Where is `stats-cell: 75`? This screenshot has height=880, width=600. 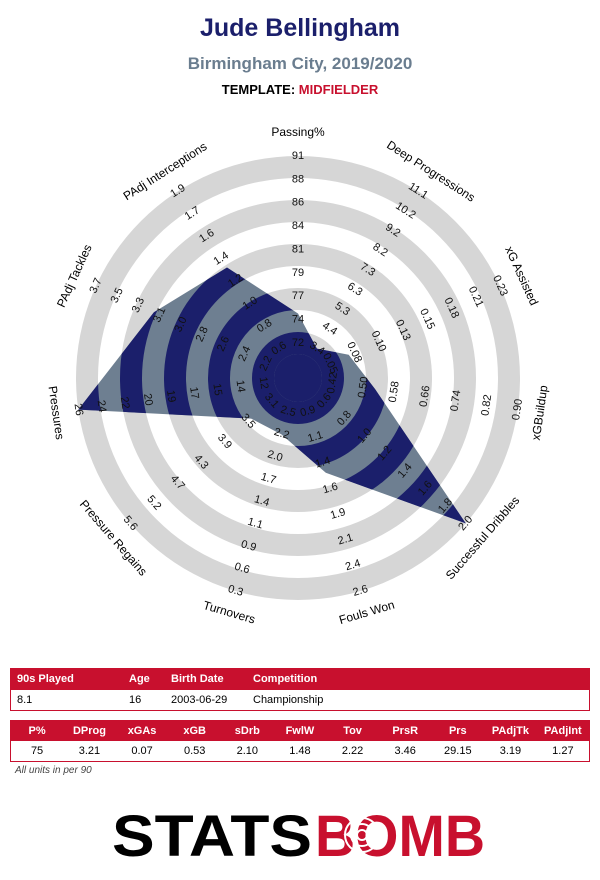 stats-cell: 75 is located at coordinates (37, 751).